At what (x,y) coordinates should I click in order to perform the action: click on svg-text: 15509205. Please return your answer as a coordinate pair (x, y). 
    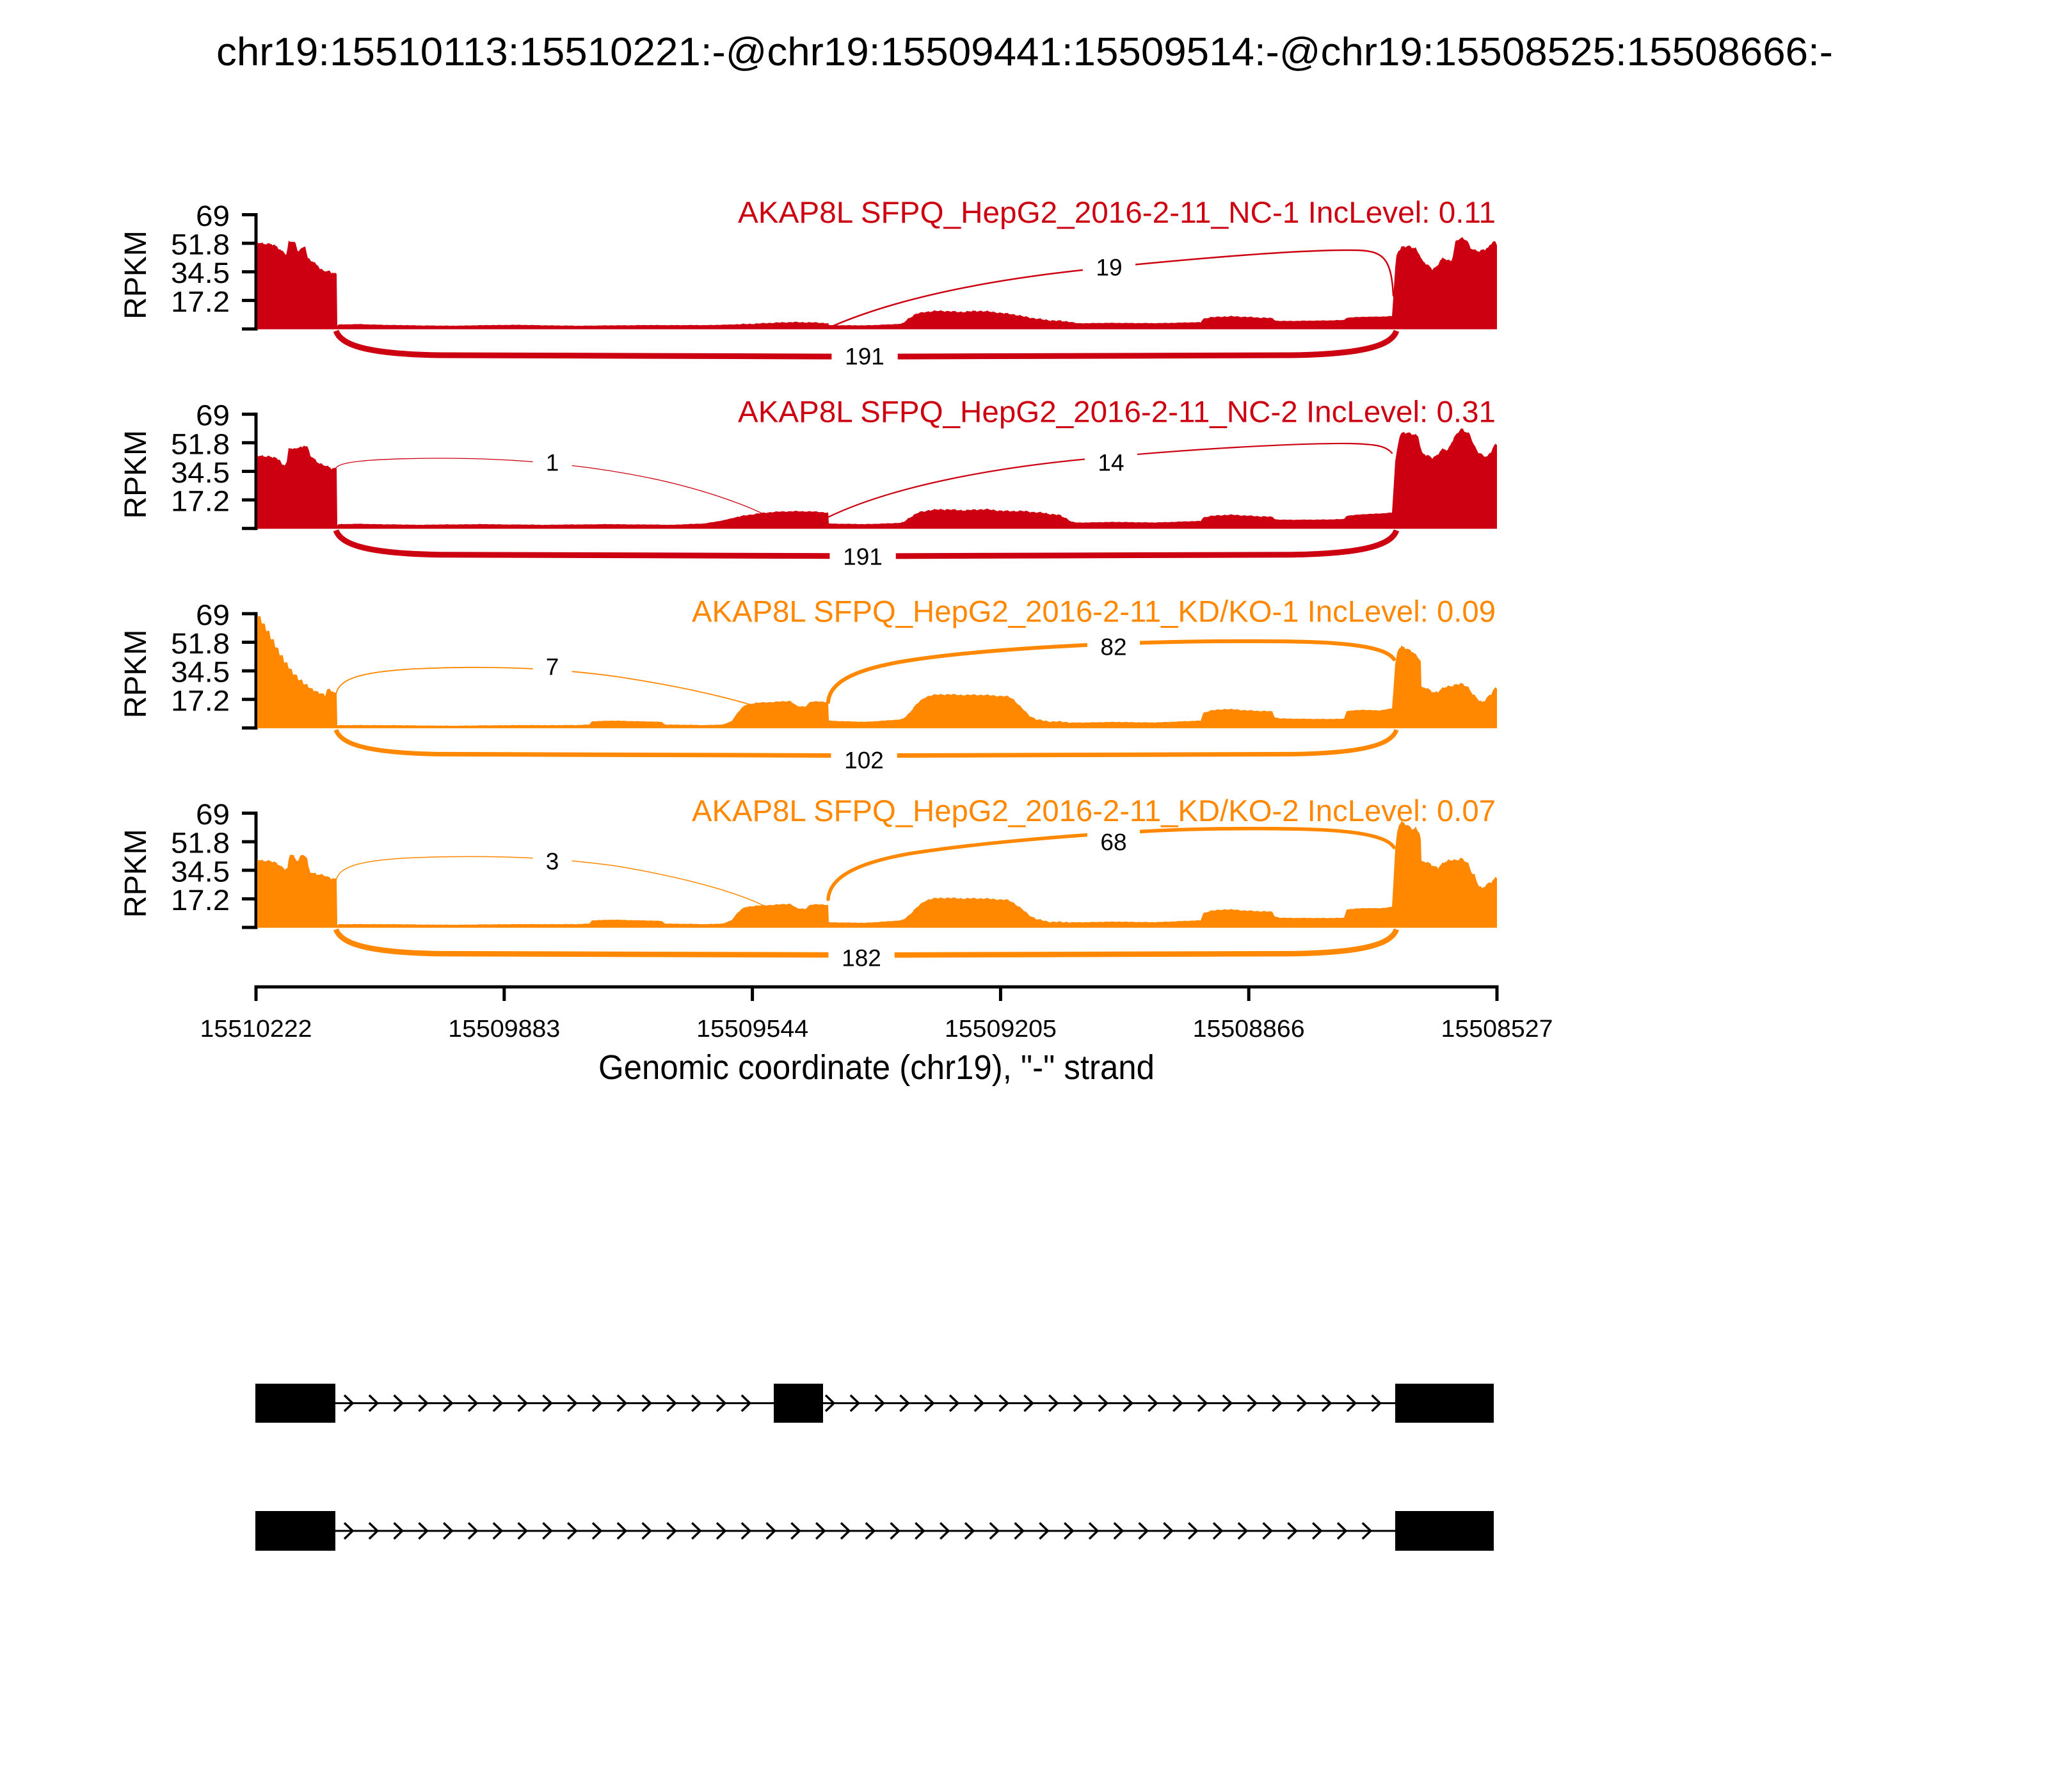
    Looking at the image, I should click on (1001, 1029).